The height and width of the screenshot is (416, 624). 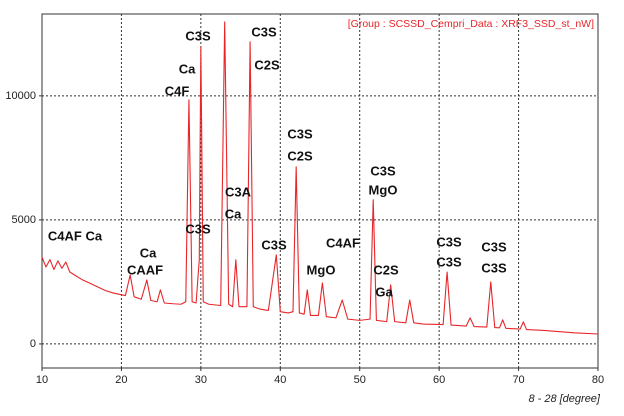 What do you see at coordinates (439, 380) in the screenshot?
I see `x-tick-label: 60` at bounding box center [439, 380].